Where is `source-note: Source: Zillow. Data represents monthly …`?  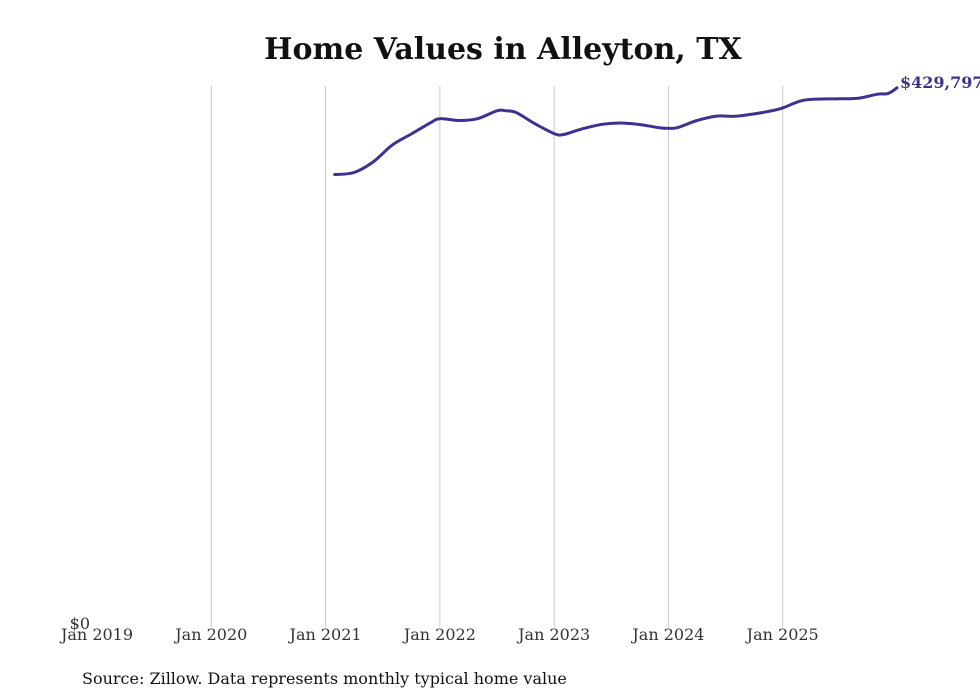
source-note: Source: Zillow. Data represents monthly … is located at coordinates (324, 678).